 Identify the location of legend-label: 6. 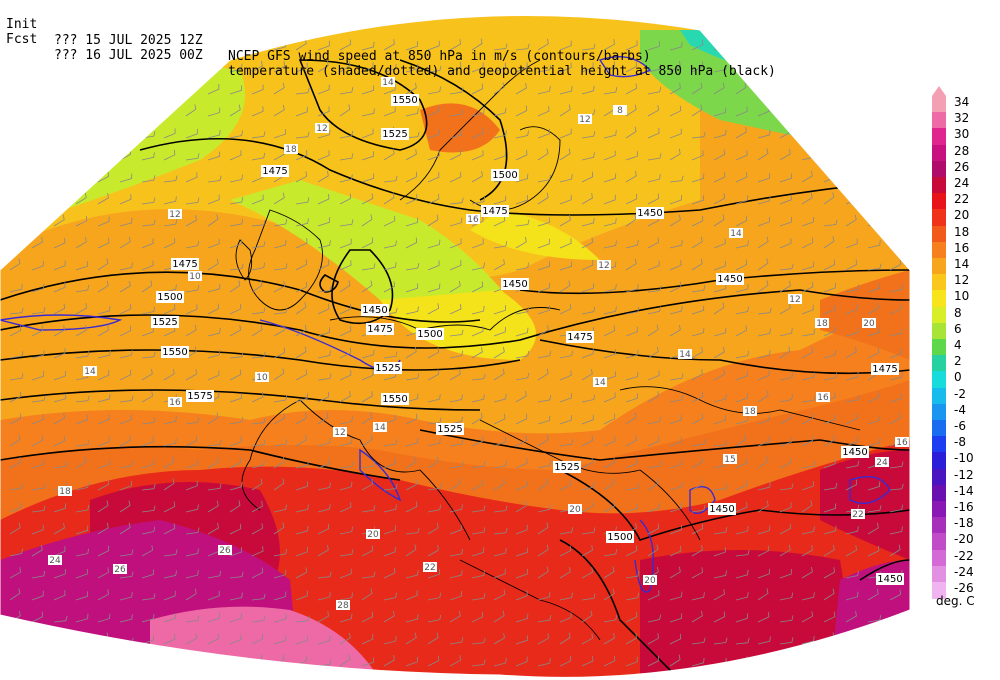
(958, 328).